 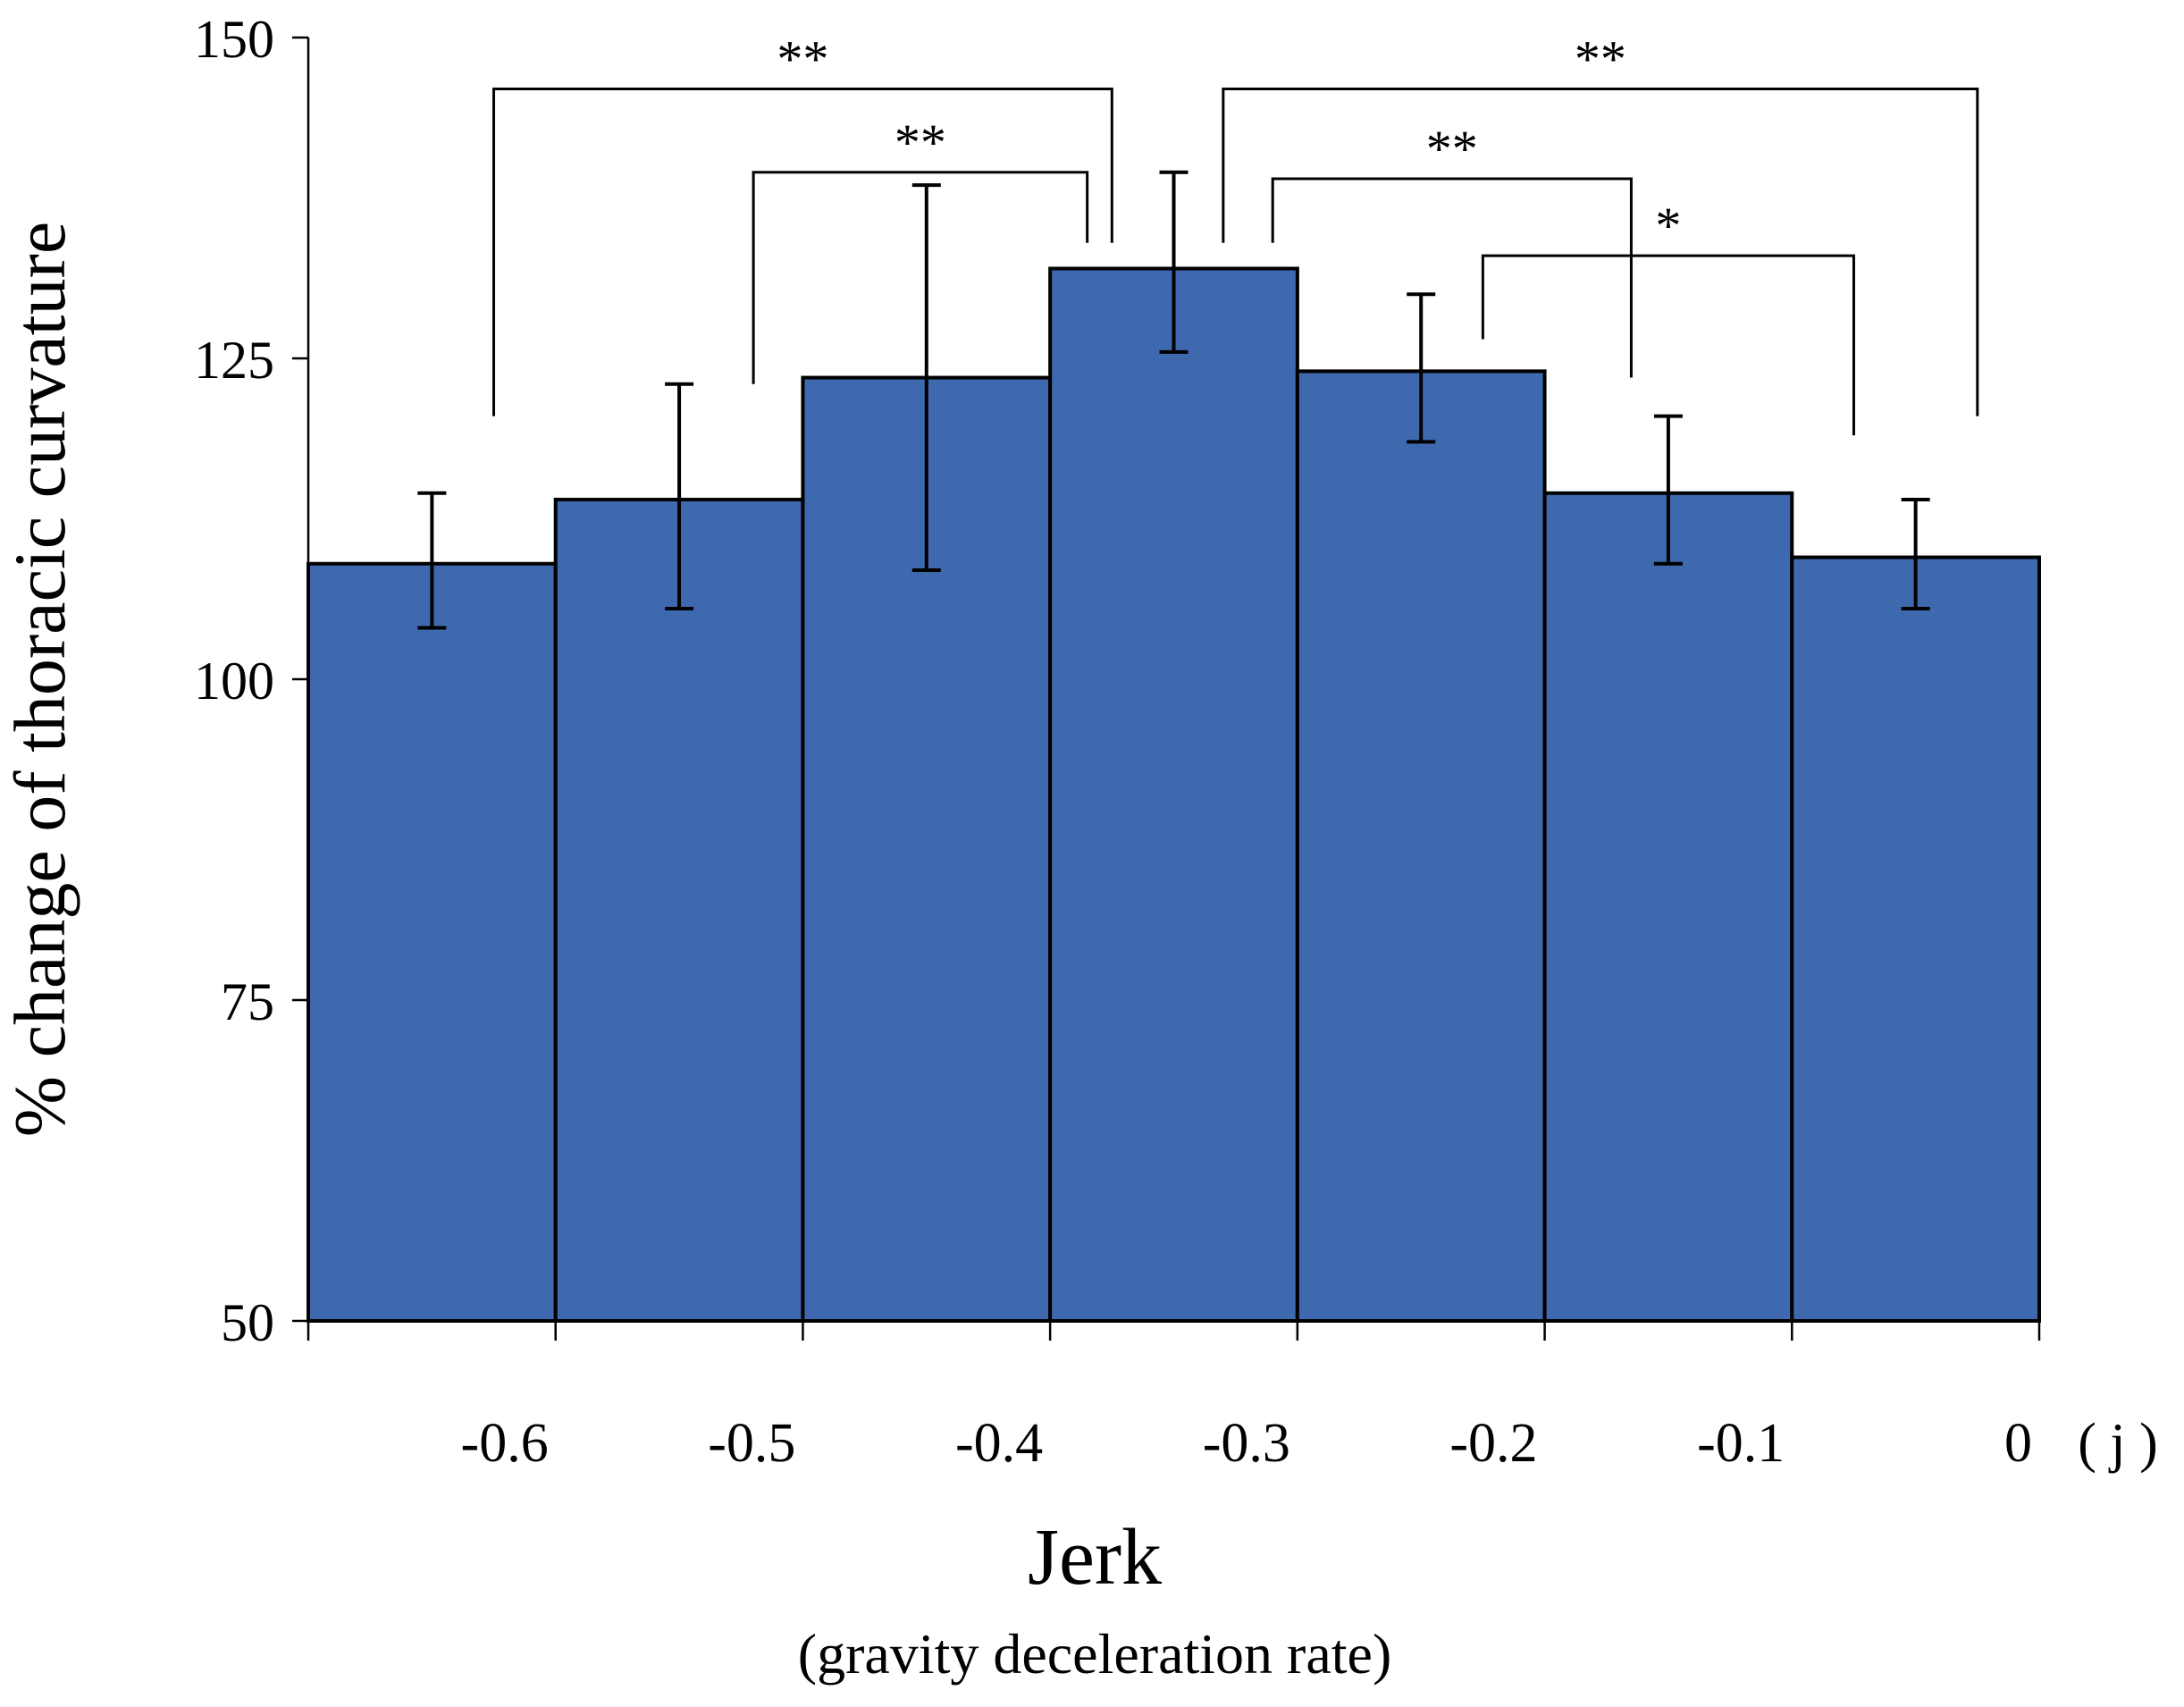 I want to click on x-tick-label--0.3: -0.3, so click(x=1246, y=1443).